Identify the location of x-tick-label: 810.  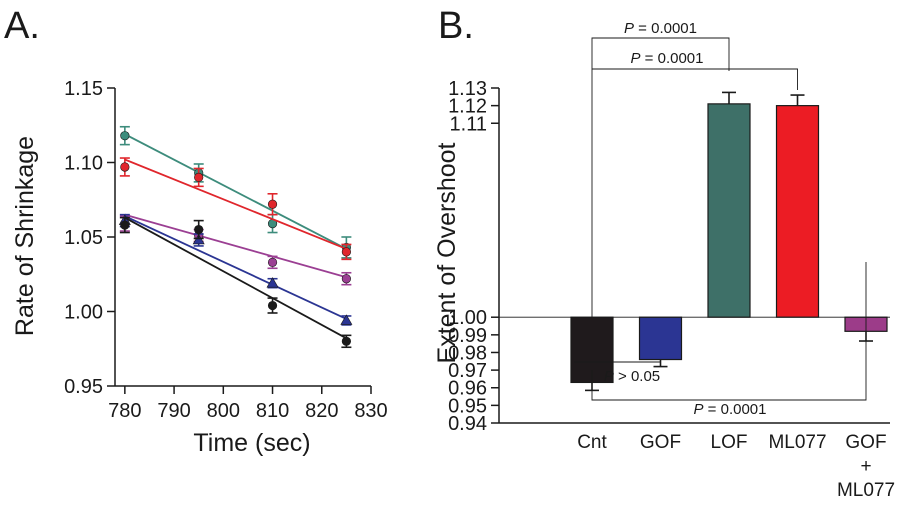
(272, 411).